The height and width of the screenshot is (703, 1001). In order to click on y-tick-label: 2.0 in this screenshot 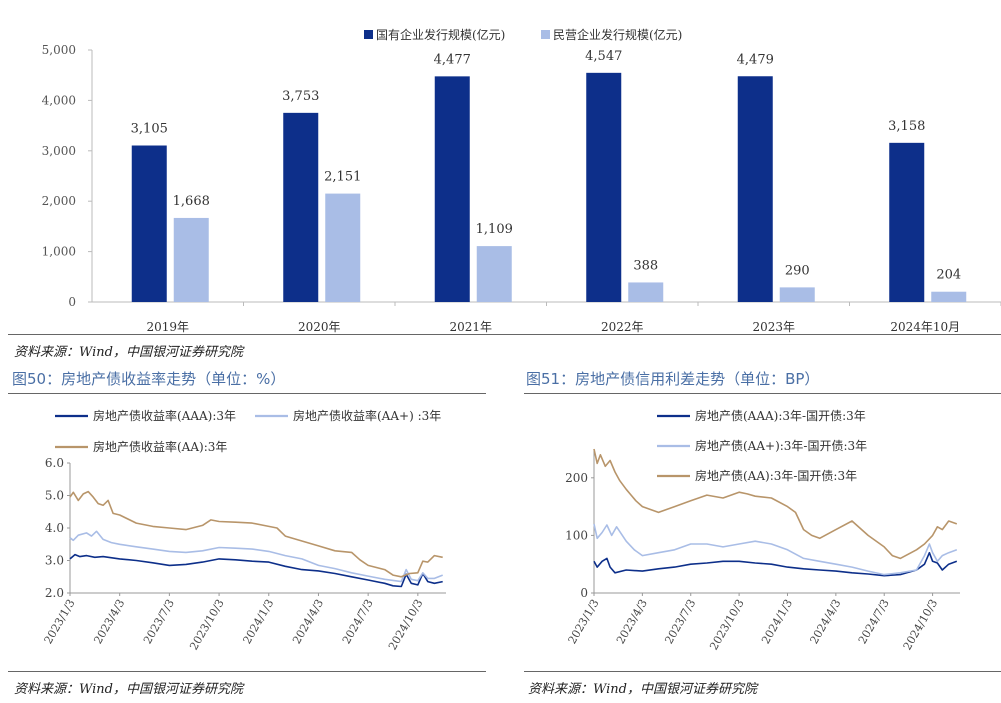, I will do `click(54, 593)`.